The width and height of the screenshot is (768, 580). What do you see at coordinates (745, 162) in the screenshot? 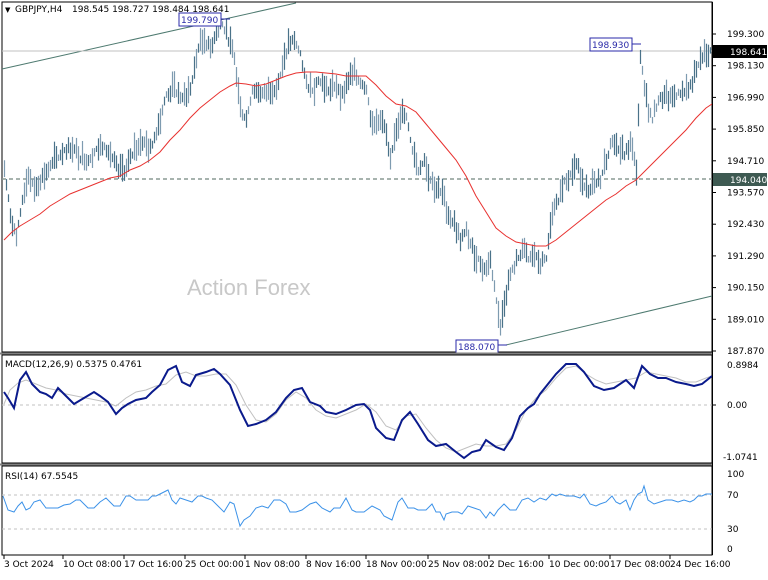
I see `price-tick-label: 194.710` at bounding box center [745, 162].